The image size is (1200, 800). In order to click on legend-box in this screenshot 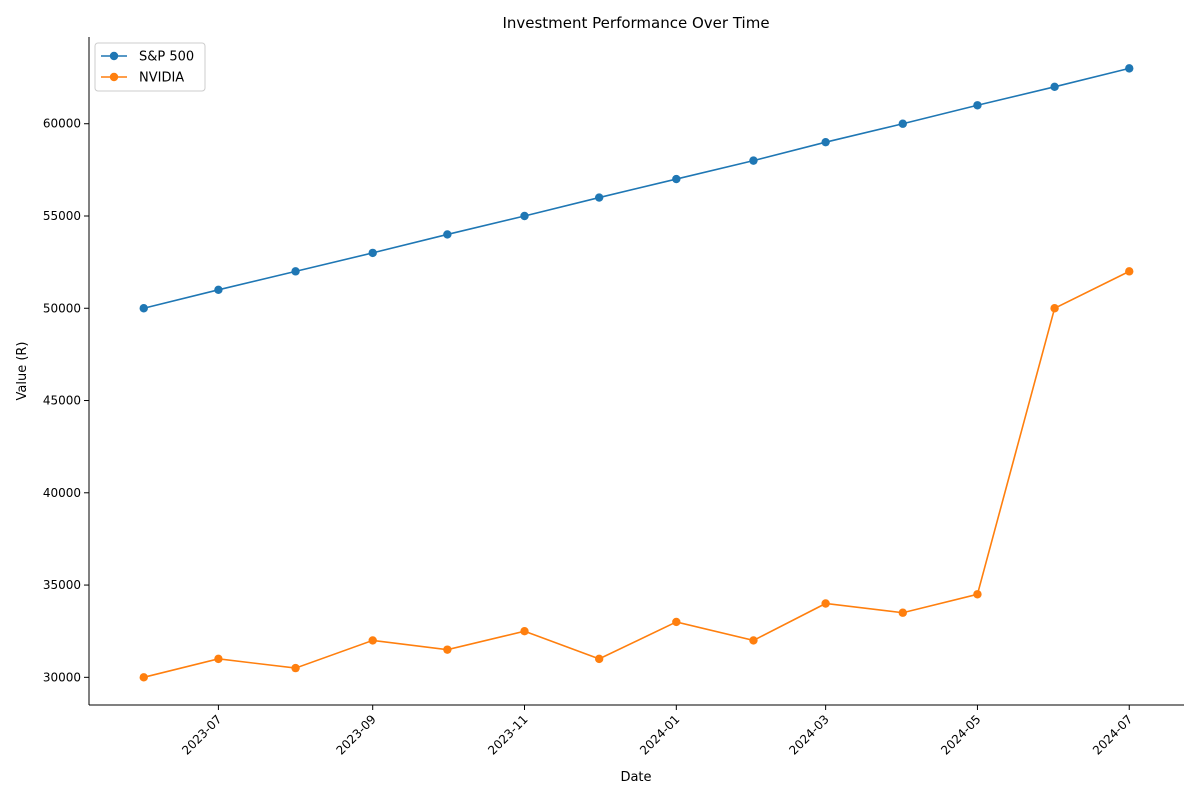, I will do `click(150, 67)`.